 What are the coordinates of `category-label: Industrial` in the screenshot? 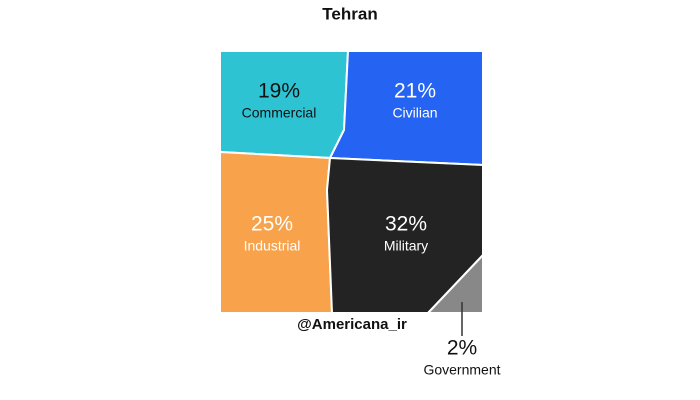 It's located at (272, 246).